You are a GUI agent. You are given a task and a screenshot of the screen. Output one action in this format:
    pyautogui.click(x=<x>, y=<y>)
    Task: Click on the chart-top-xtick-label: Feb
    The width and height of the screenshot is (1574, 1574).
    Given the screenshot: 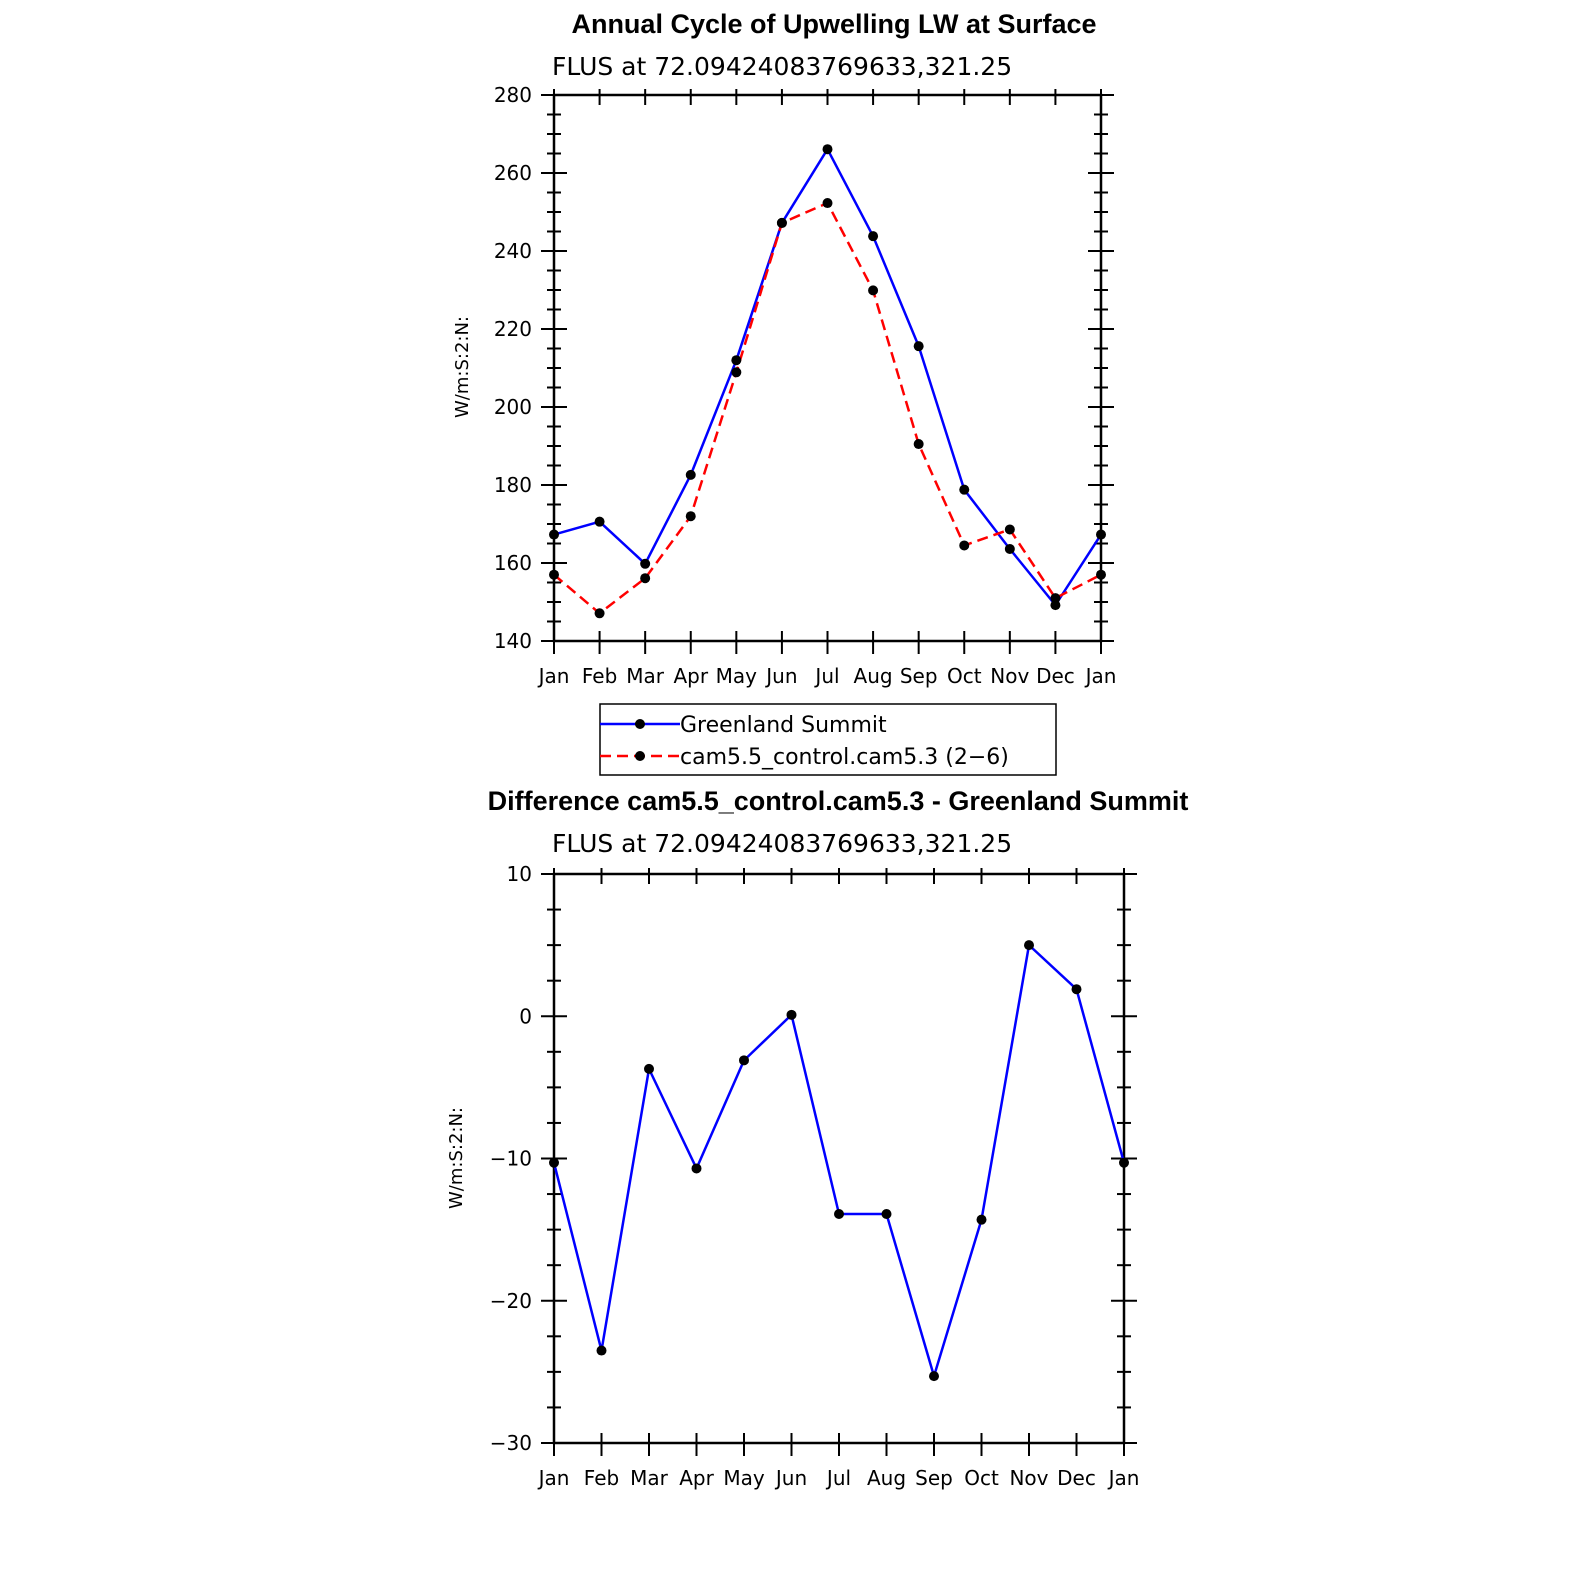 What is the action you would take?
    pyautogui.click(x=599, y=676)
    